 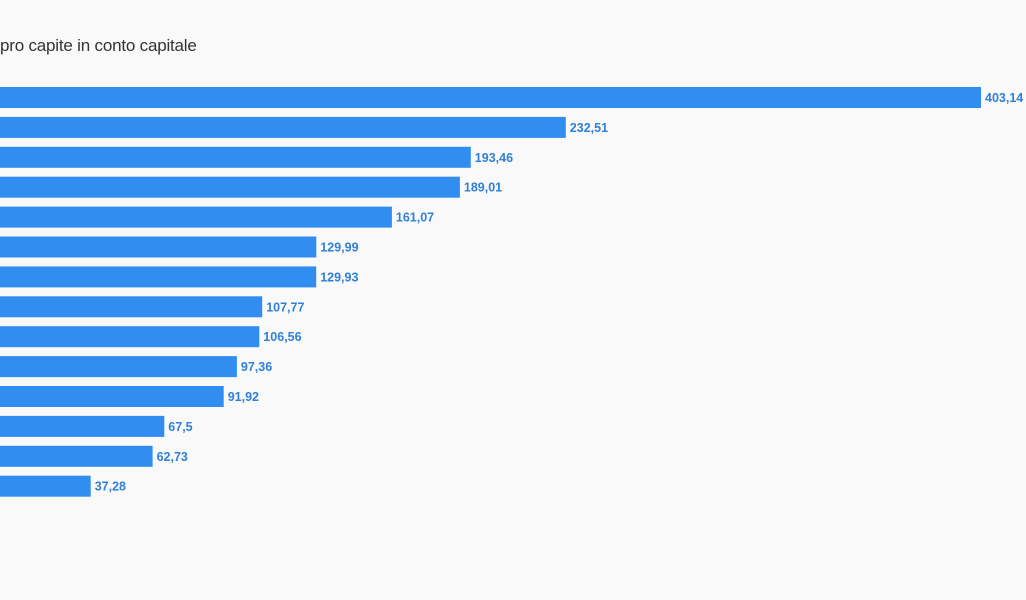 I want to click on value-label-8: 107,77, so click(x=285, y=307).